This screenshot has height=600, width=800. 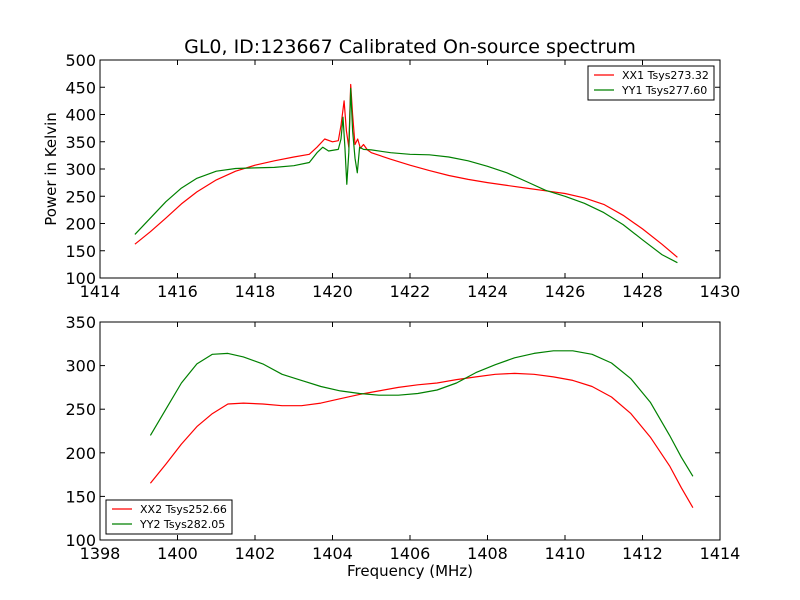 I want to click on legend: XX2 Tsys252.66 YY2 Tsys282.05, so click(x=169, y=517).